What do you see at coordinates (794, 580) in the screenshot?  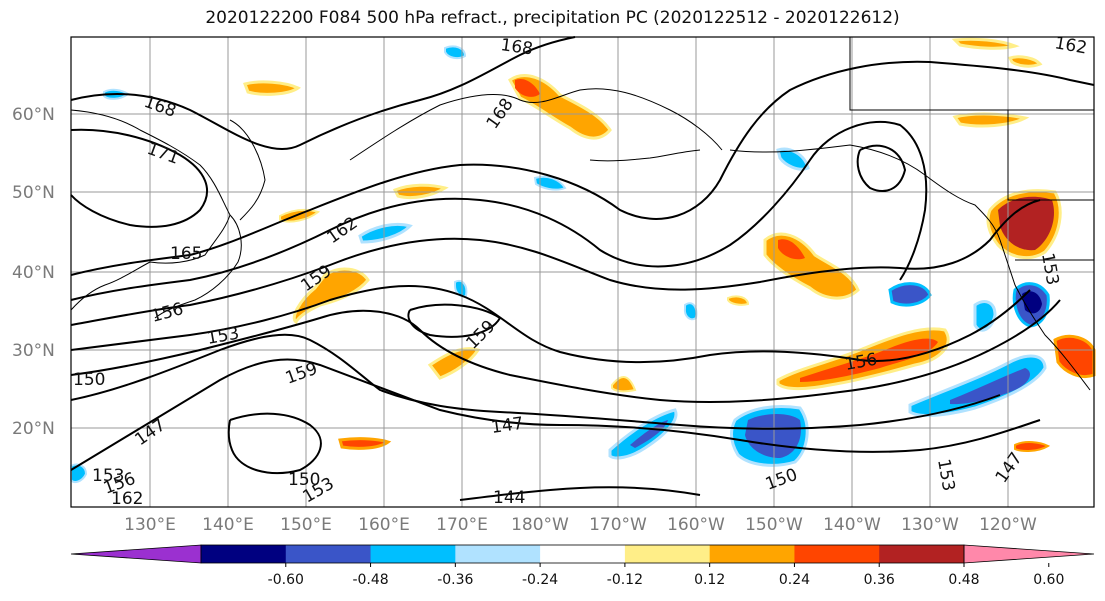 I see `colorbar-tick-label: 0.24` at bounding box center [794, 580].